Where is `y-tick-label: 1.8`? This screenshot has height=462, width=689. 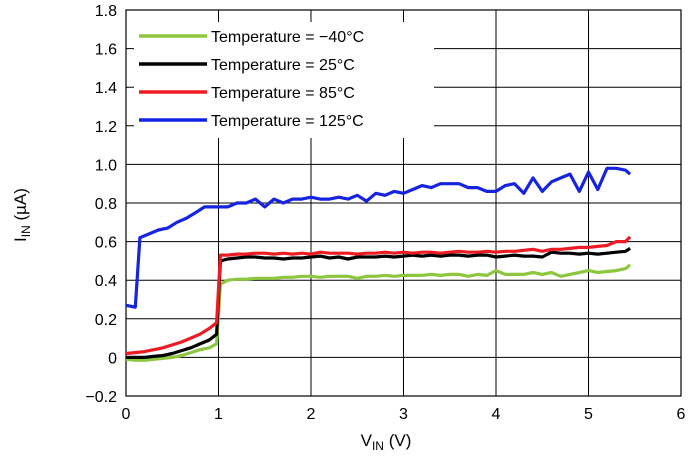
y-tick-label: 1.8 is located at coordinates (106, 11).